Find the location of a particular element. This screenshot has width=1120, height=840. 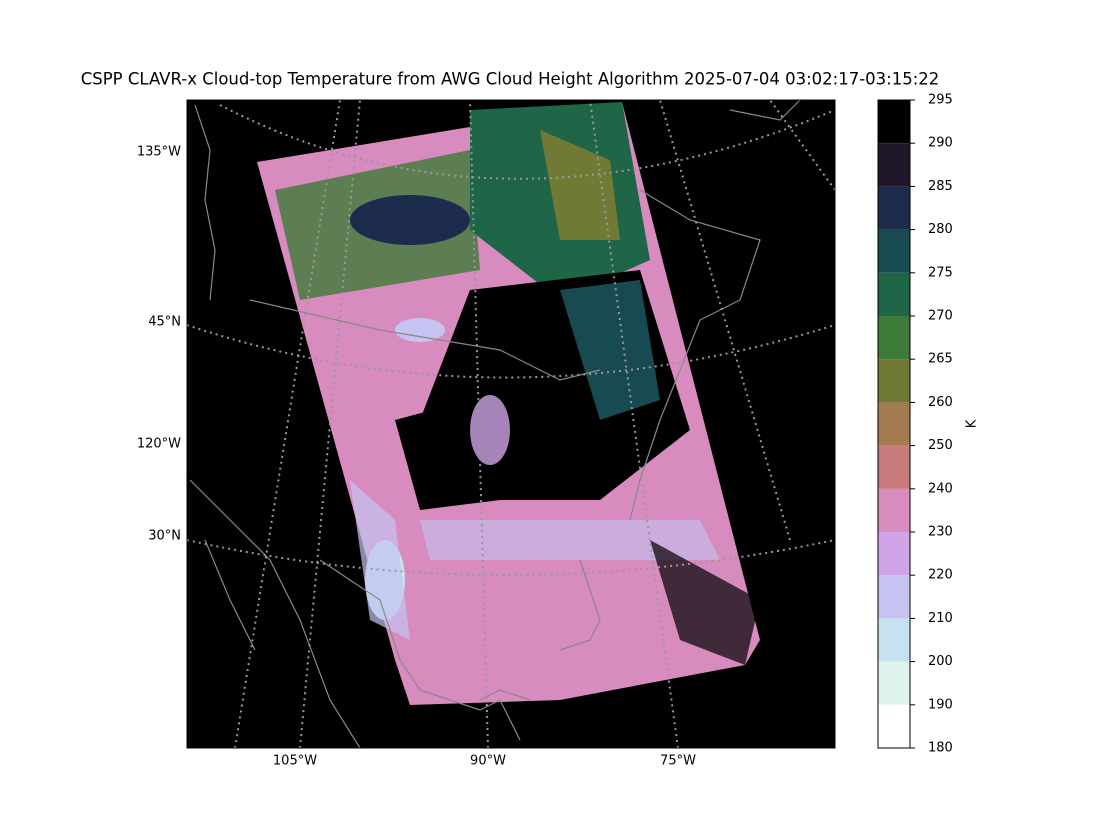

colorbar-tick-label: 280 is located at coordinates (940, 229).